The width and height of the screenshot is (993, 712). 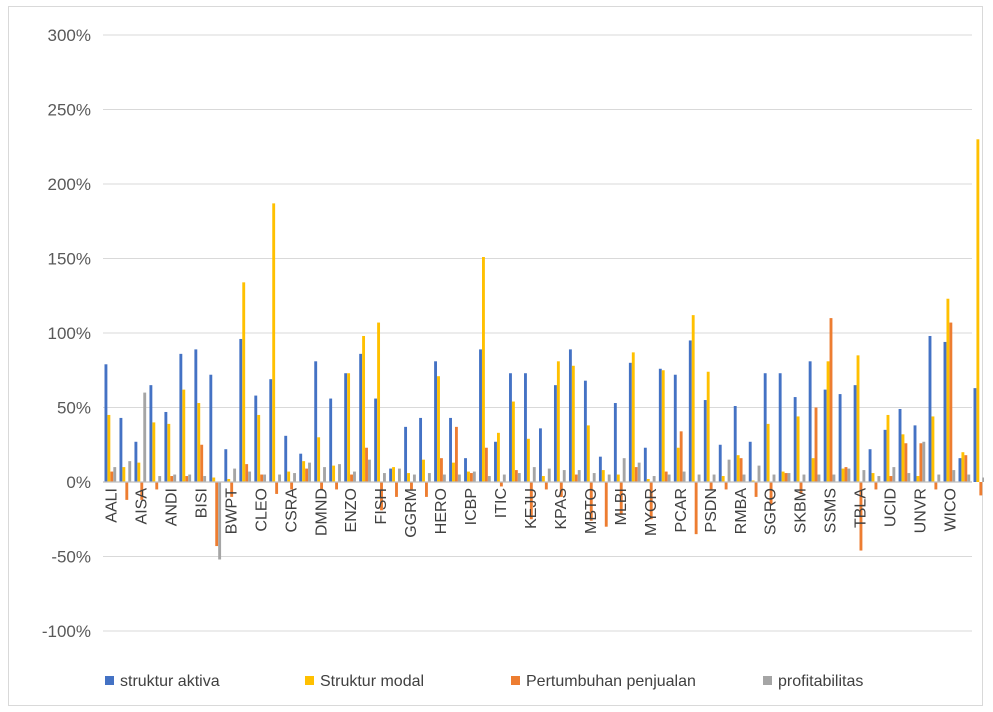 I want to click on legend-item: Struktur modal, so click(x=364, y=681).